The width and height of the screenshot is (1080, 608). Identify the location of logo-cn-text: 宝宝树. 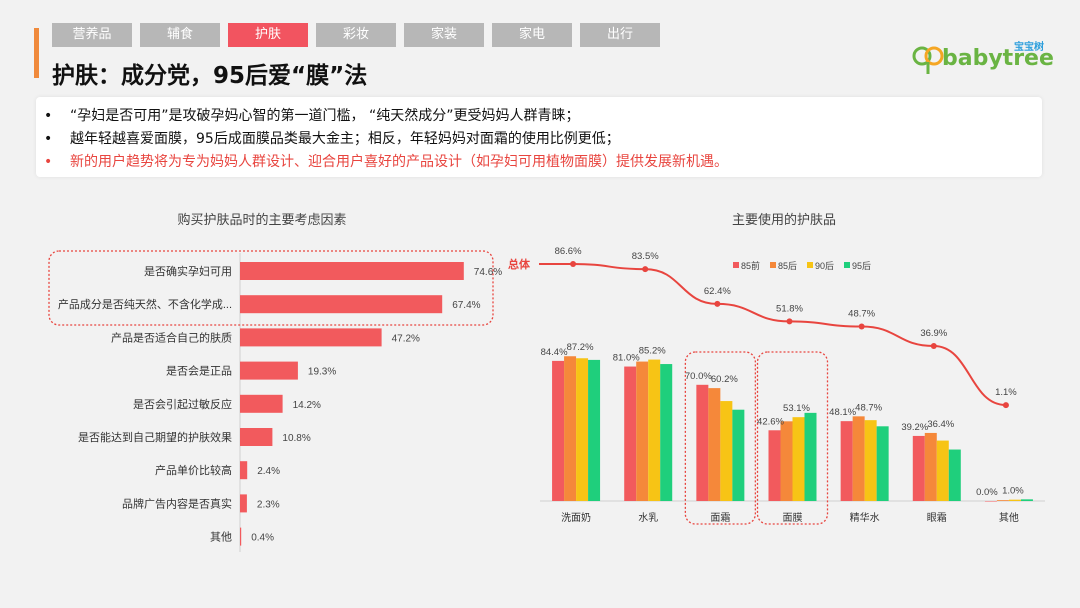
(1029, 47).